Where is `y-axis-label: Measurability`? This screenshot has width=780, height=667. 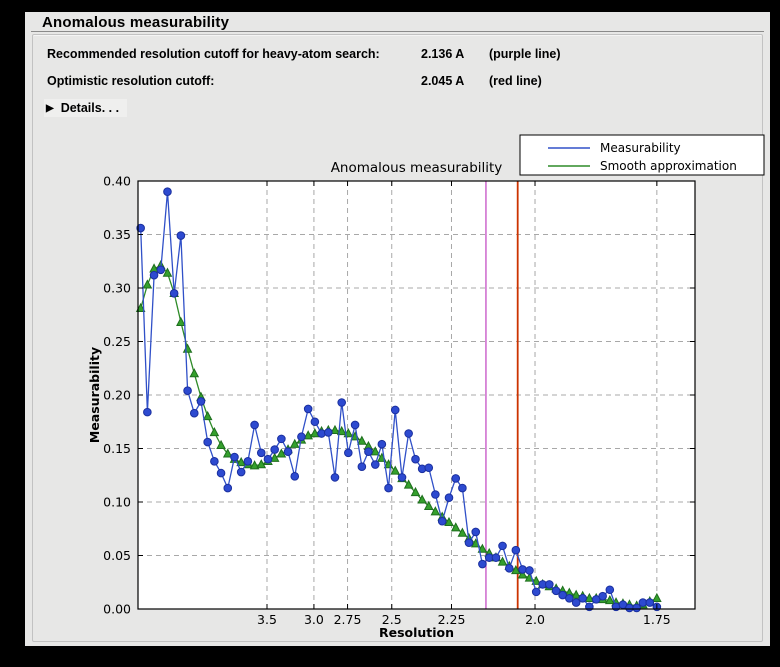 y-axis-label: Measurability is located at coordinates (94, 395).